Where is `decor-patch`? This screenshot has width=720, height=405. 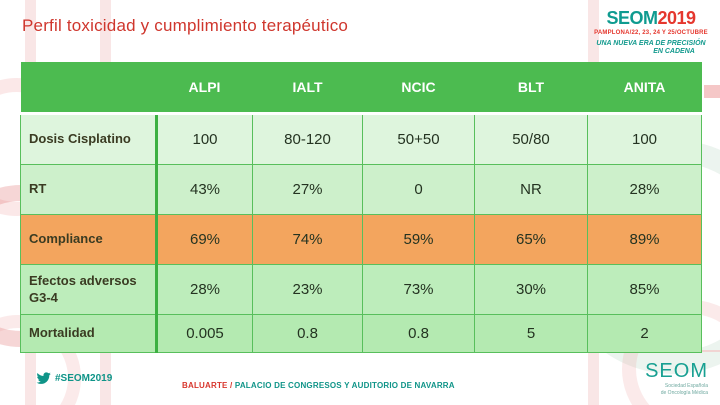 decor-patch is located at coordinates (712, 91).